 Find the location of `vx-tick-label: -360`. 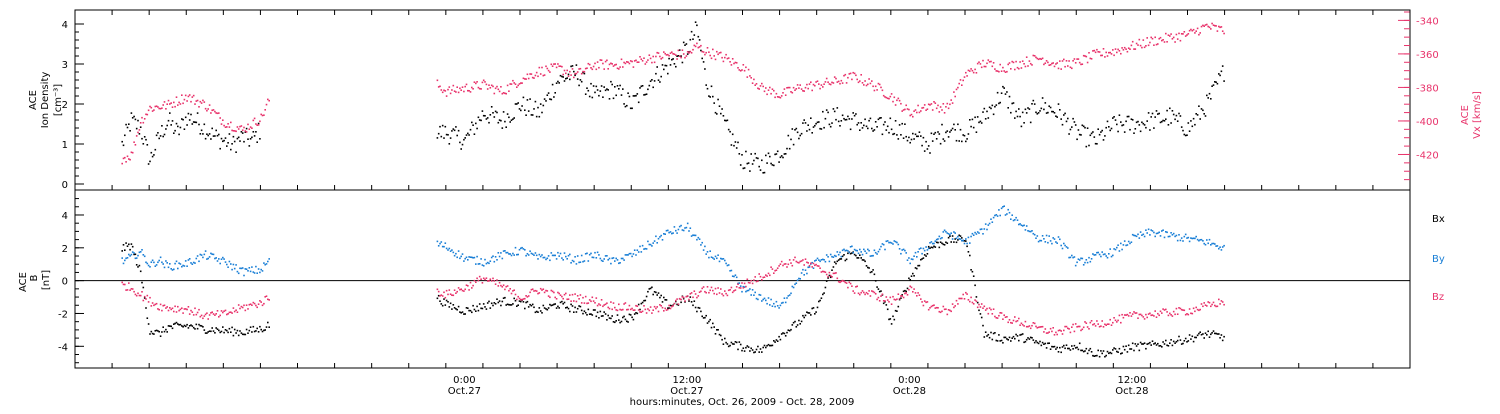

vx-tick-label: -360 is located at coordinates (1427, 55).